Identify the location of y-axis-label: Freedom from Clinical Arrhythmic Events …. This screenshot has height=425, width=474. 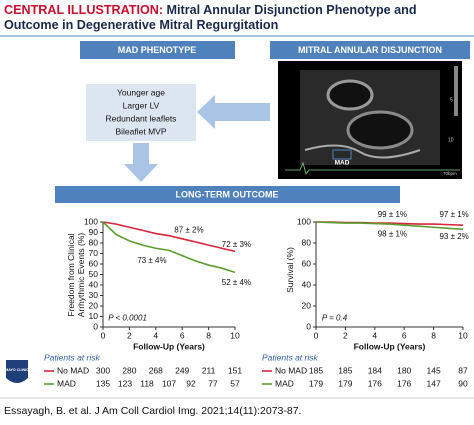
(76, 274).